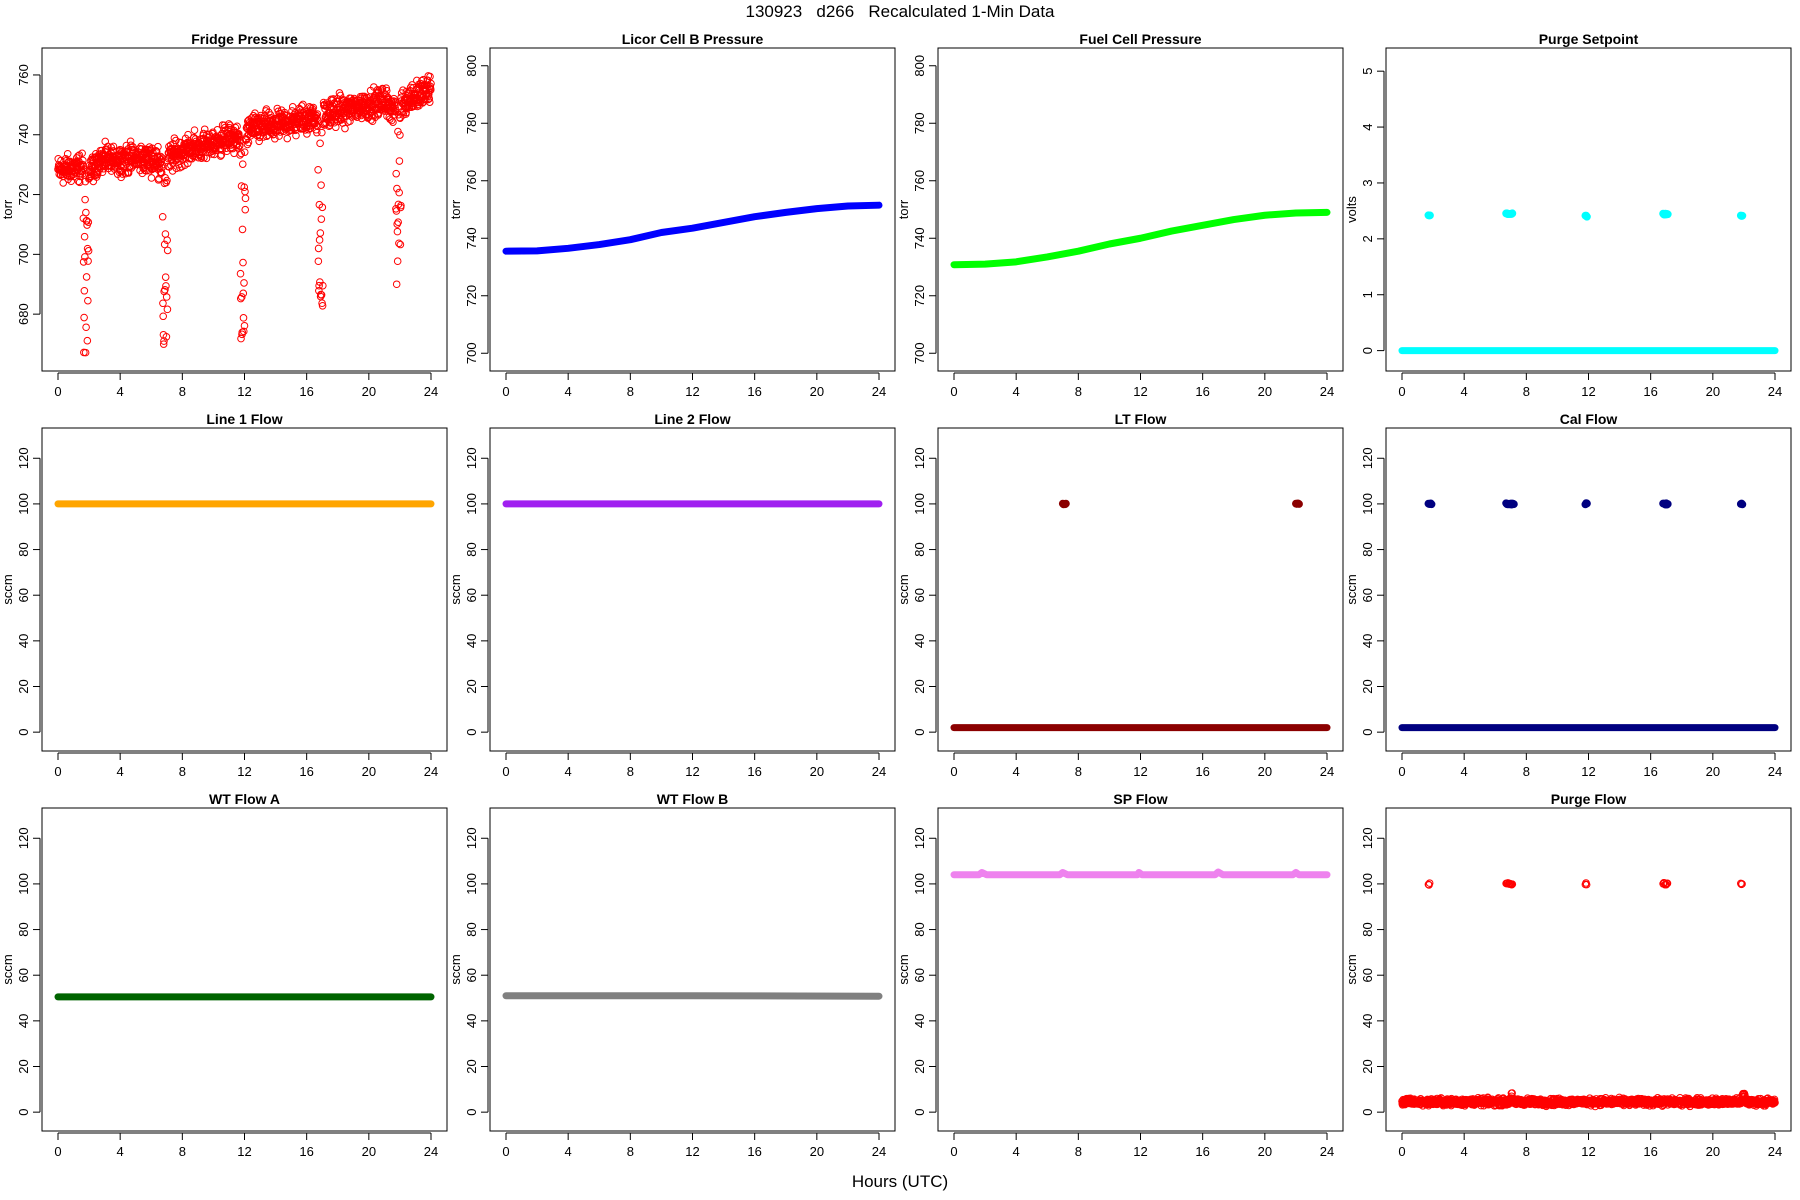 Image resolution: width=1800 pixels, height=1200 pixels. Describe the element at coordinates (7, 209) in the screenshot. I see `y-axis-label: torr` at that location.